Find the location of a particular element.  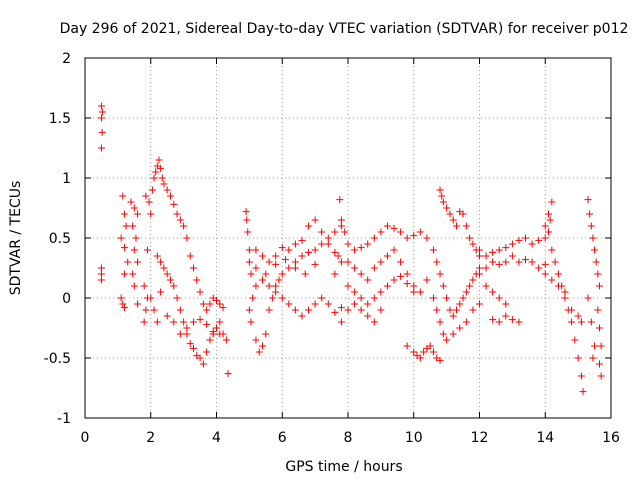

x-tick-label: 0 is located at coordinates (85, 438).